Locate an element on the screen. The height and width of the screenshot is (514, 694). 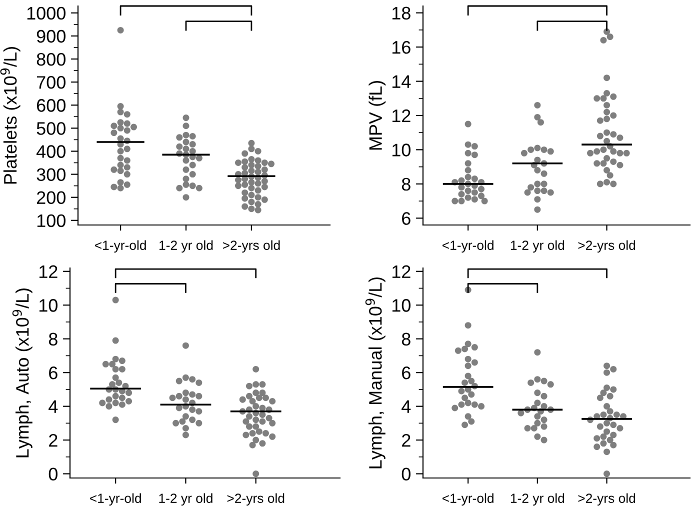
y-tick-label: 800 is located at coordinates (51, 59).